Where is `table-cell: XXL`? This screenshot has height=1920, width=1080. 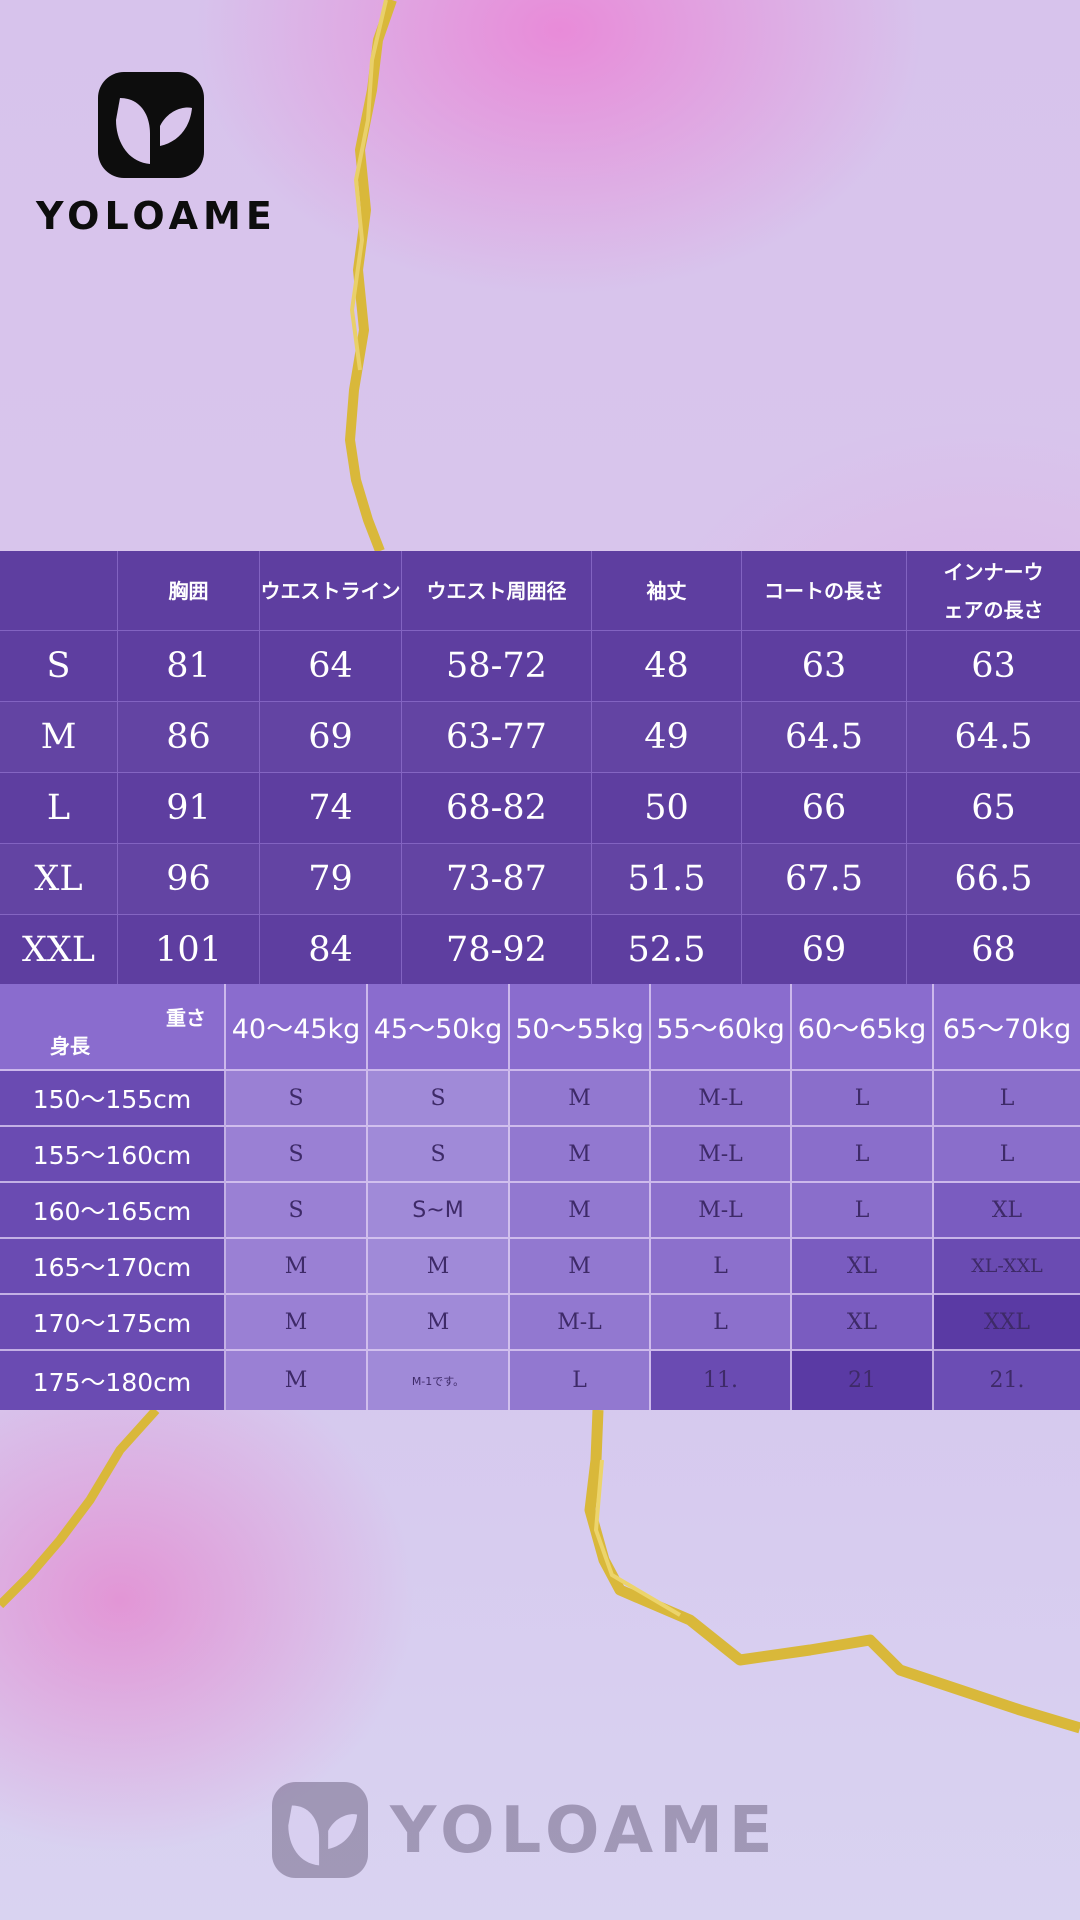
table-cell: XXL is located at coordinates (59, 949).